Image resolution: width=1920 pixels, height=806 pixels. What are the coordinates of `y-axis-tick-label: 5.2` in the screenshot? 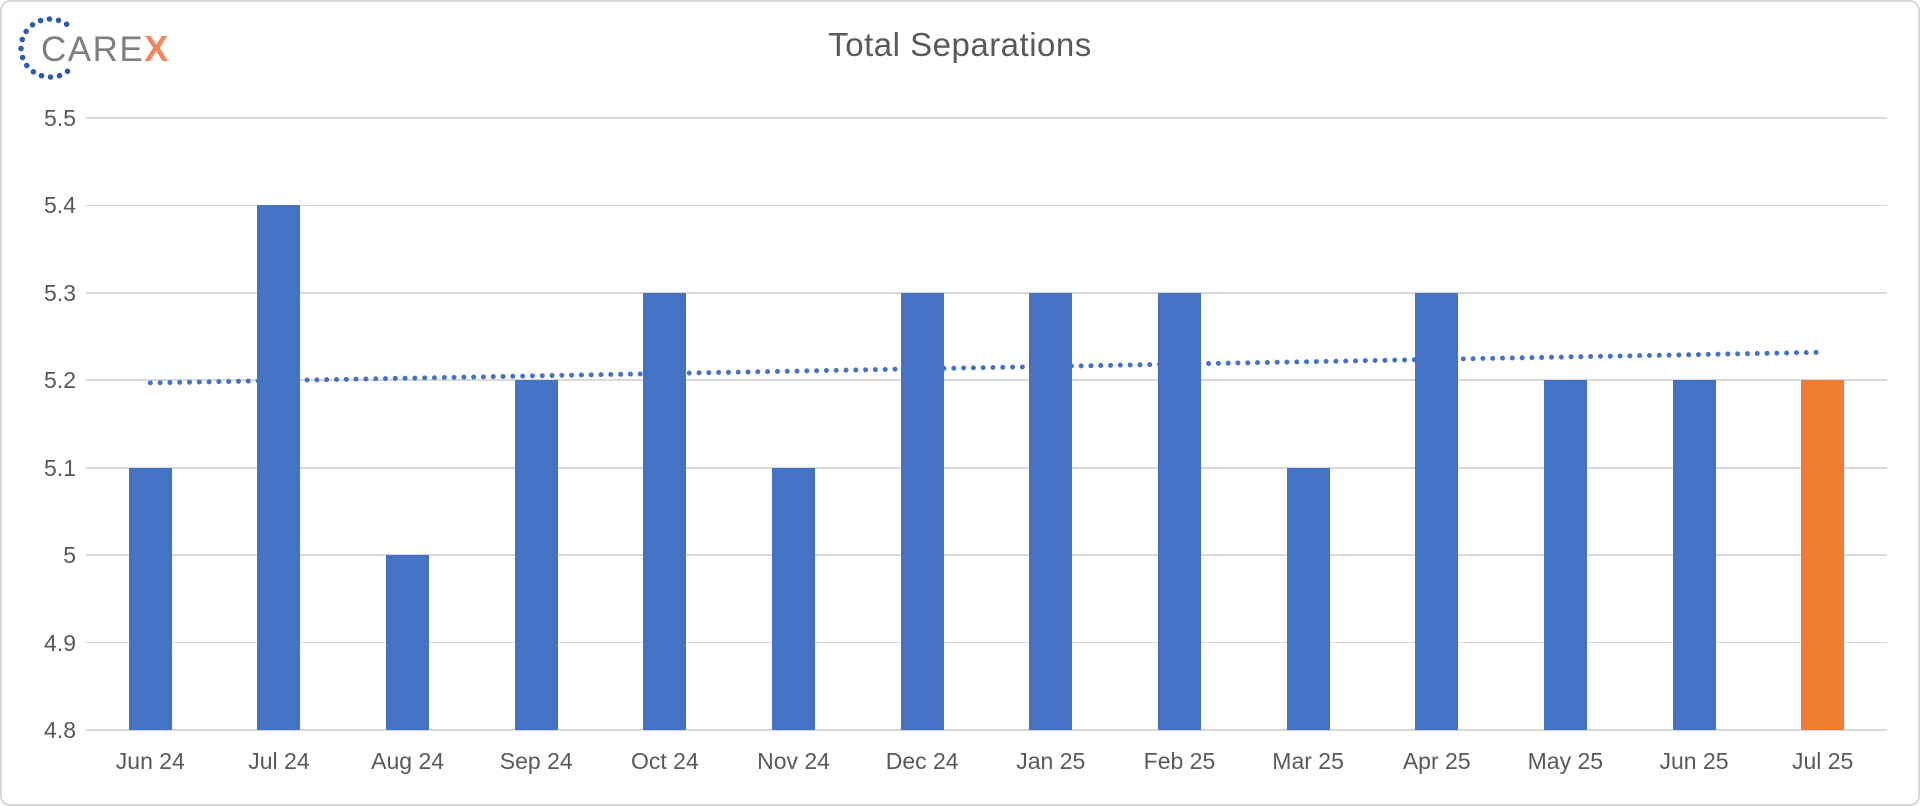 It's located at (60, 380).